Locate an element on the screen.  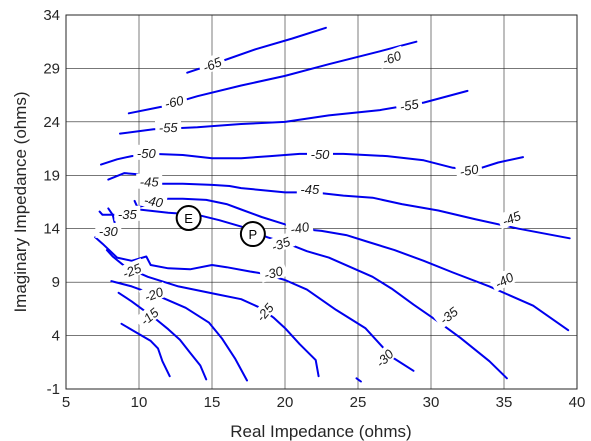
y-tick-label: 4 is located at coordinates (56, 336).